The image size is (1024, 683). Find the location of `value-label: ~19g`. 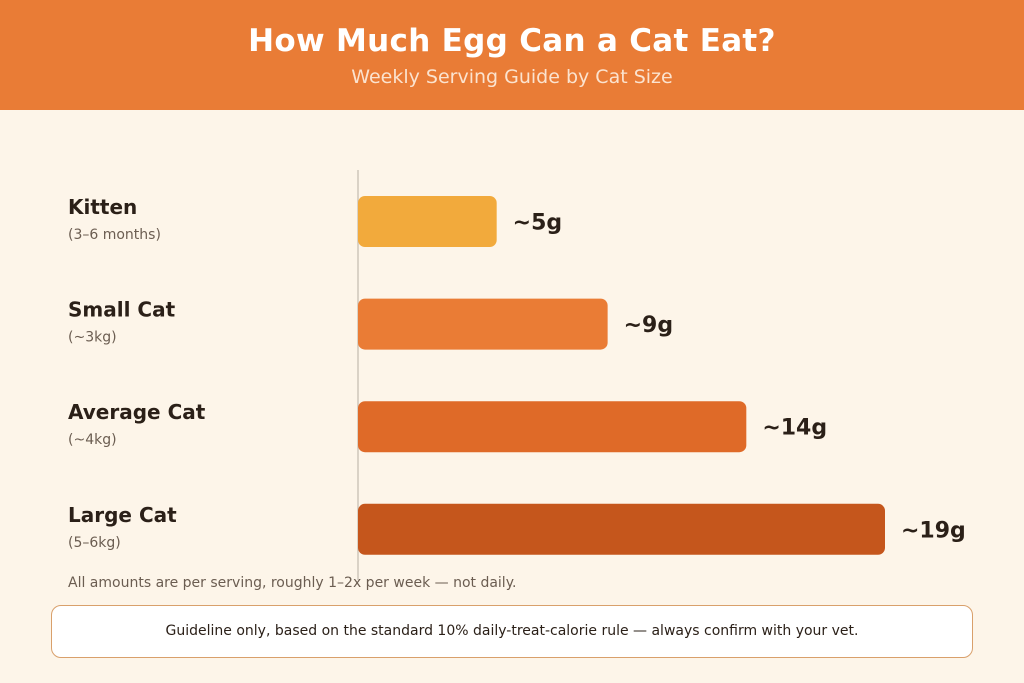

value-label: ~19g is located at coordinates (933, 530).